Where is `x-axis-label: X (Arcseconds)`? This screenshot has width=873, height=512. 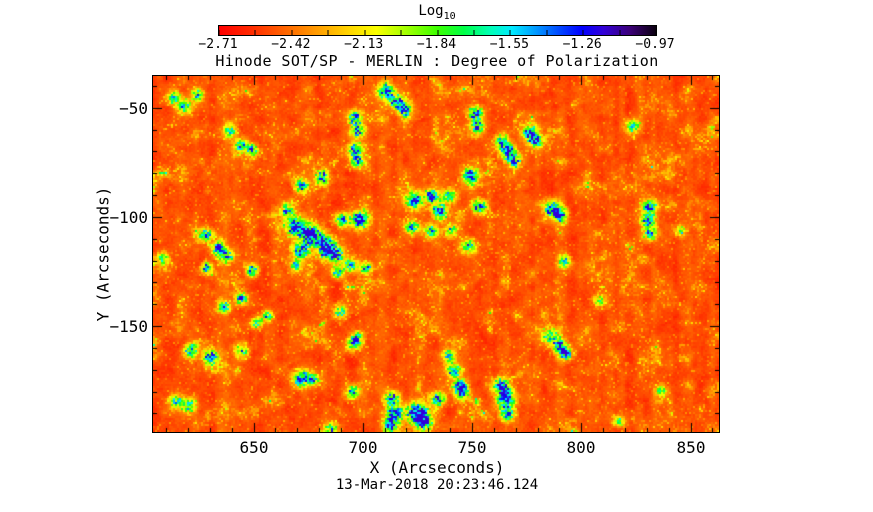
x-axis-label: X (Arcseconds) is located at coordinates (437, 467).